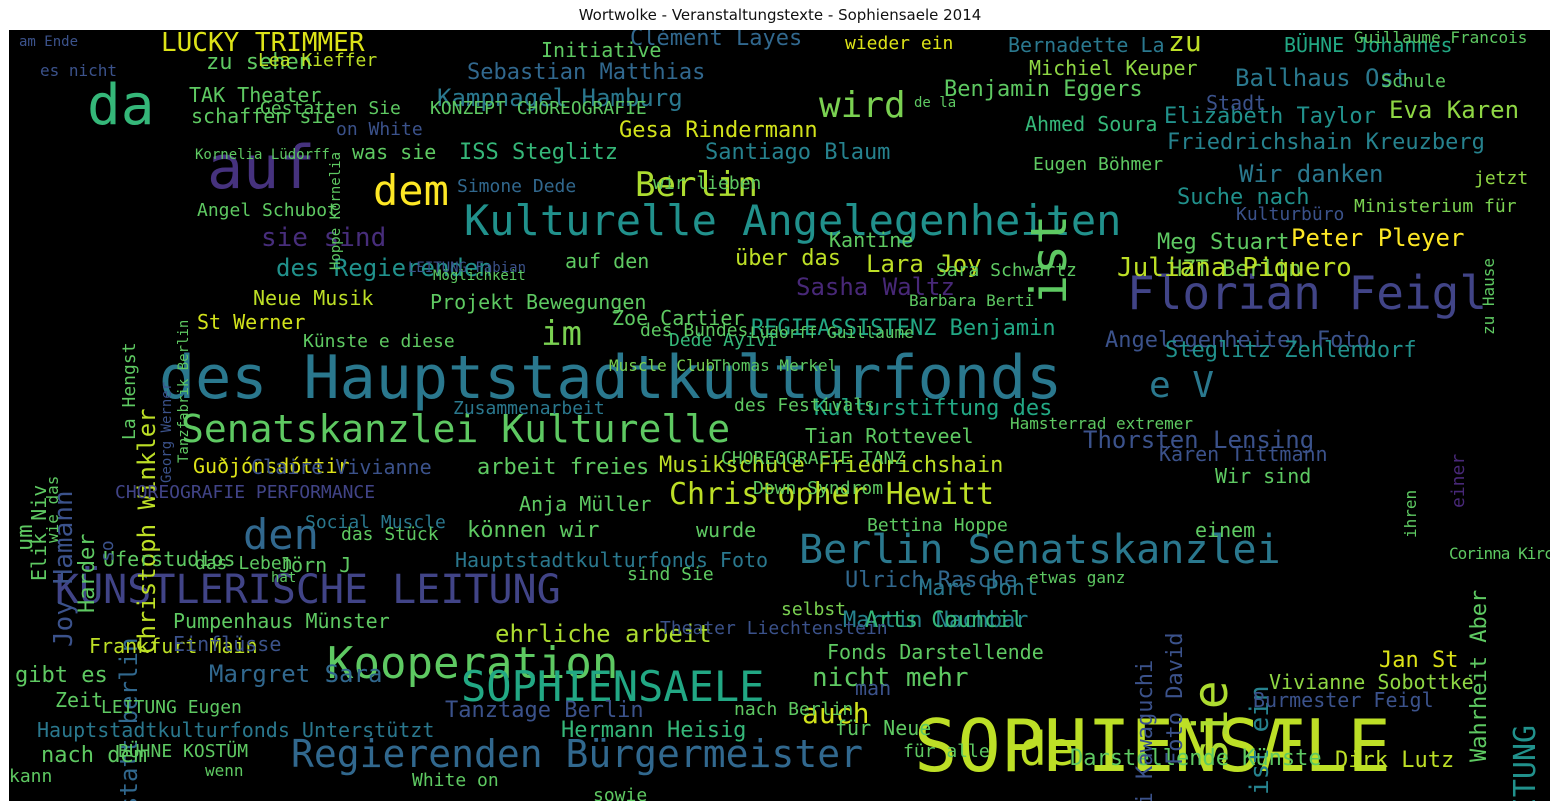 The height and width of the screenshot is (810, 1560). I want to click on cloud-word: Hauptstadtkulturfonds Foto, so click(612, 560).